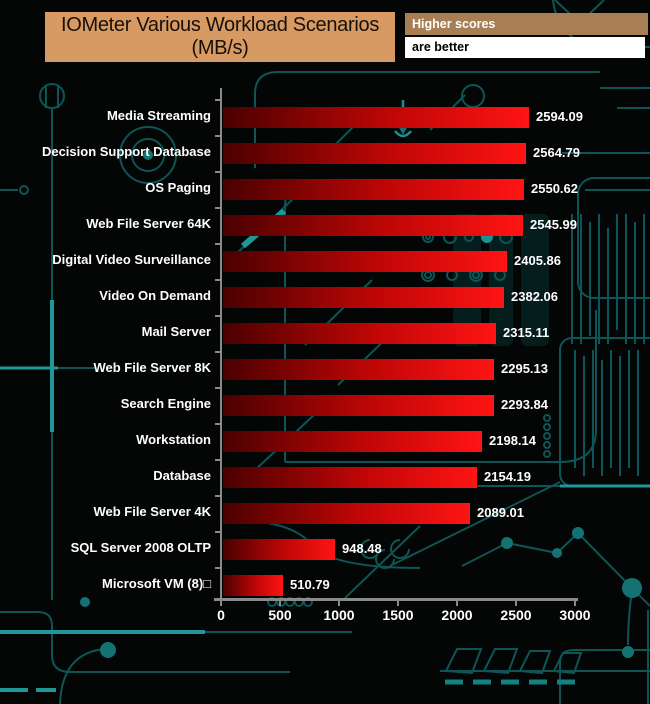 The width and height of the screenshot is (650, 704). What do you see at coordinates (158, 115) in the screenshot?
I see `category-label: Media Streaming` at bounding box center [158, 115].